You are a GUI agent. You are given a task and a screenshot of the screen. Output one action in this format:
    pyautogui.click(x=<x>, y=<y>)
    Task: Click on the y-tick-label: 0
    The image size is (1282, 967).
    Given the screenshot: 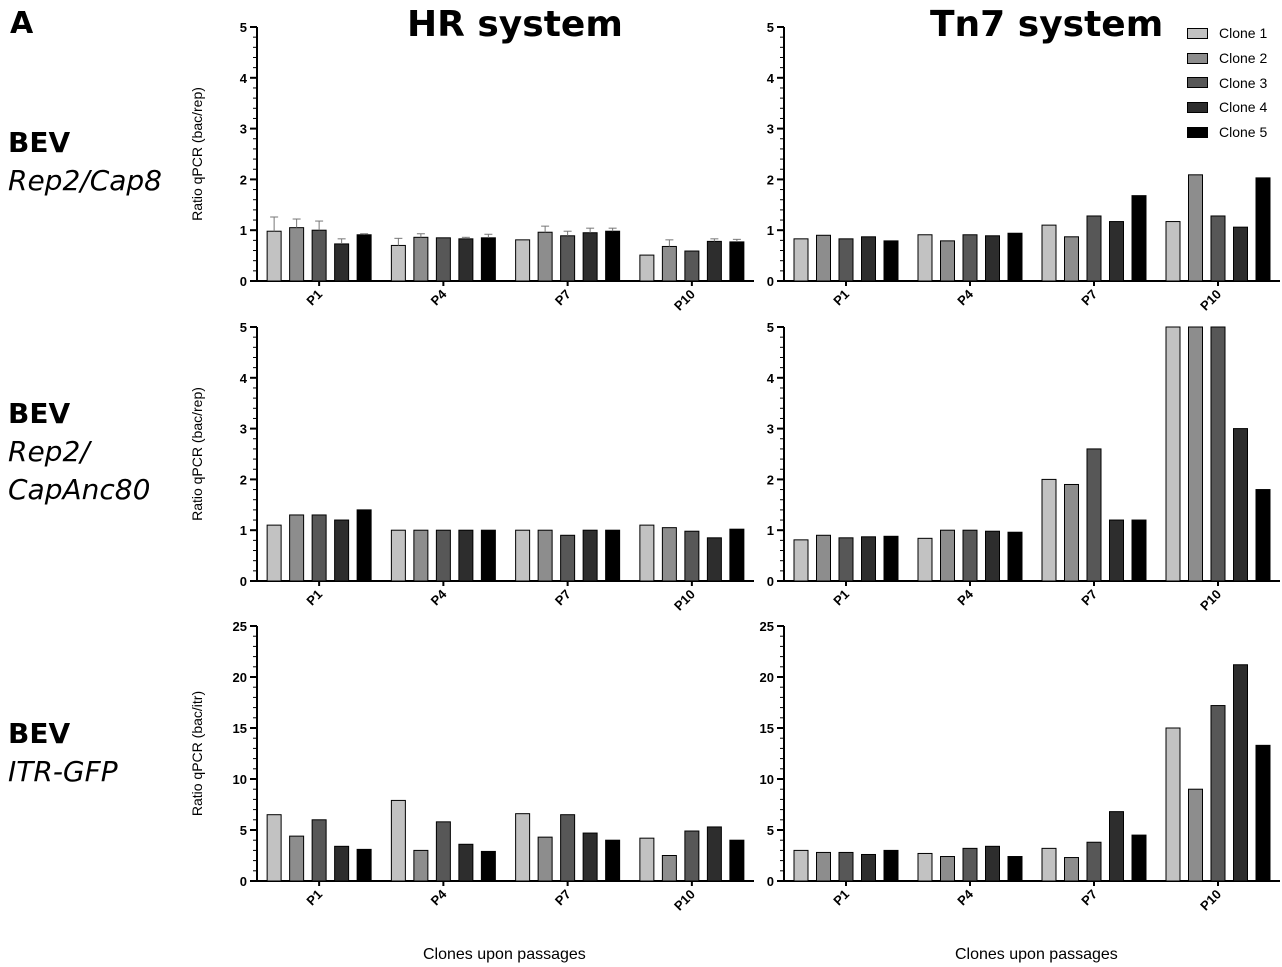 What is the action you would take?
    pyautogui.click(x=770, y=581)
    